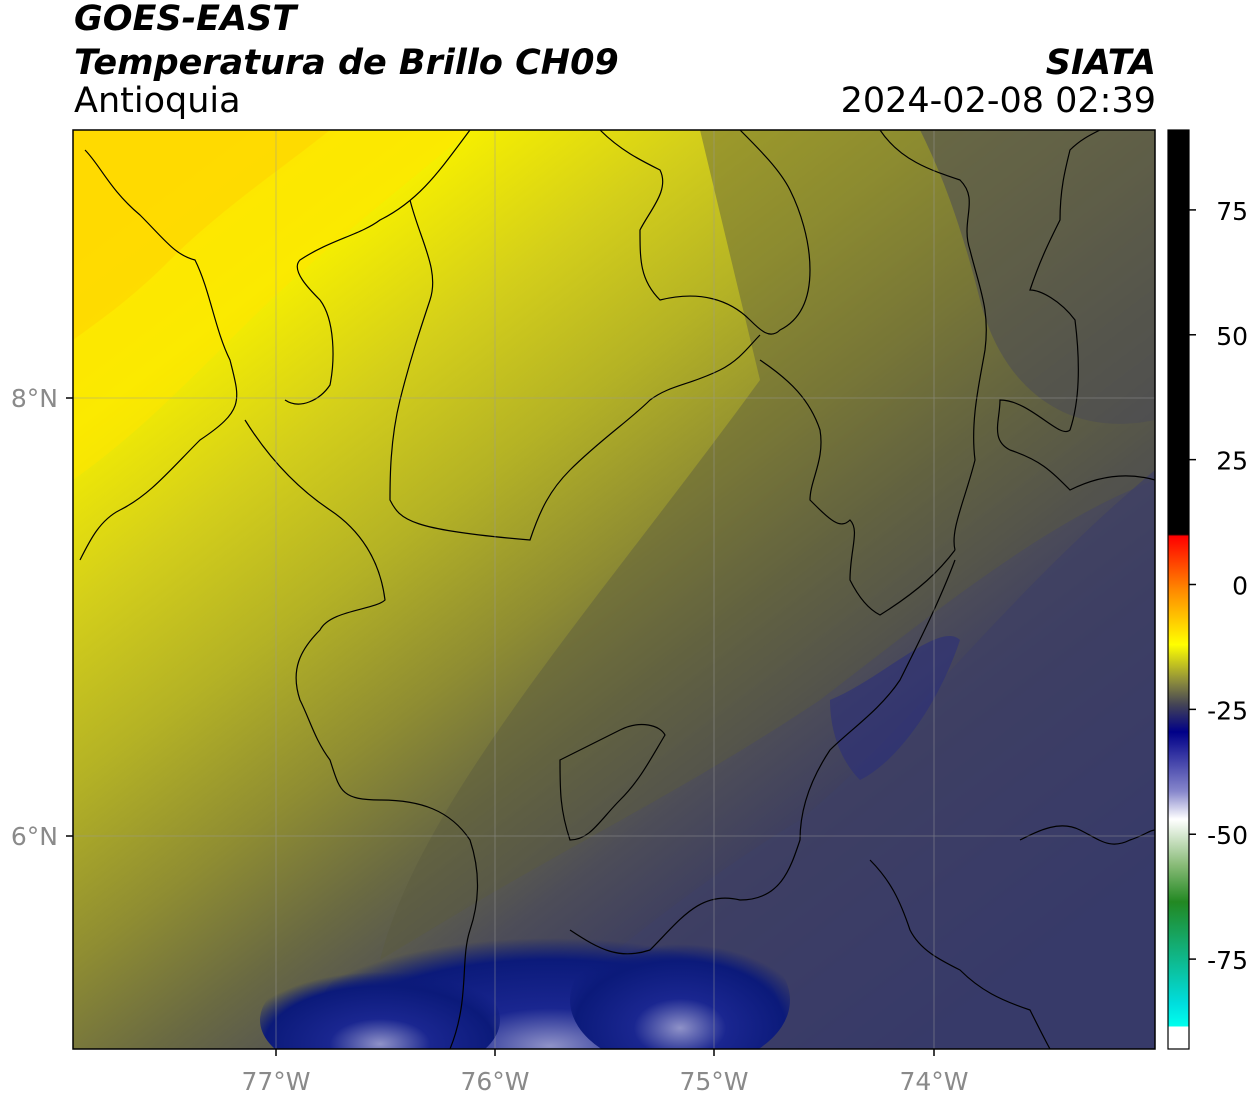 Image resolution: width=1252 pixels, height=1099 pixels. What do you see at coordinates (998, 101) in the screenshot?
I see `datetime-label: 2024-02-08 02:39` at bounding box center [998, 101].